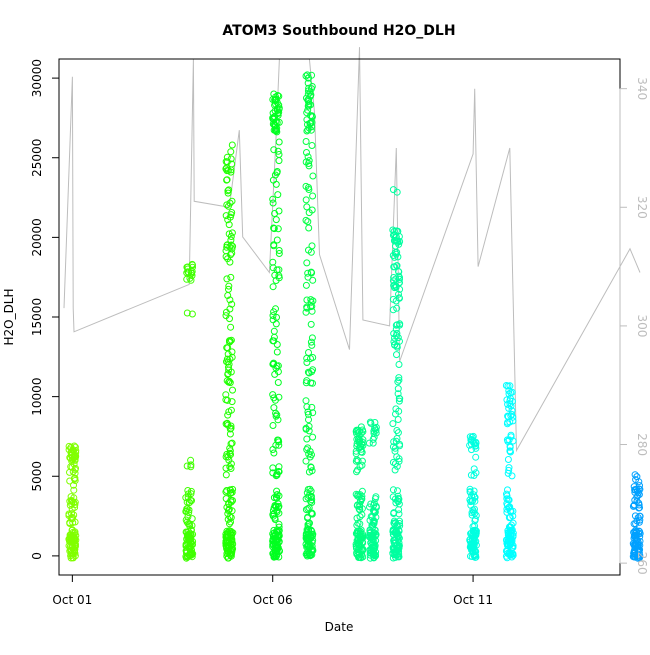 This screenshot has width=650, height=655. What do you see at coordinates (37, 476) in the screenshot?
I see `y-tick-label: 5000` at bounding box center [37, 476].